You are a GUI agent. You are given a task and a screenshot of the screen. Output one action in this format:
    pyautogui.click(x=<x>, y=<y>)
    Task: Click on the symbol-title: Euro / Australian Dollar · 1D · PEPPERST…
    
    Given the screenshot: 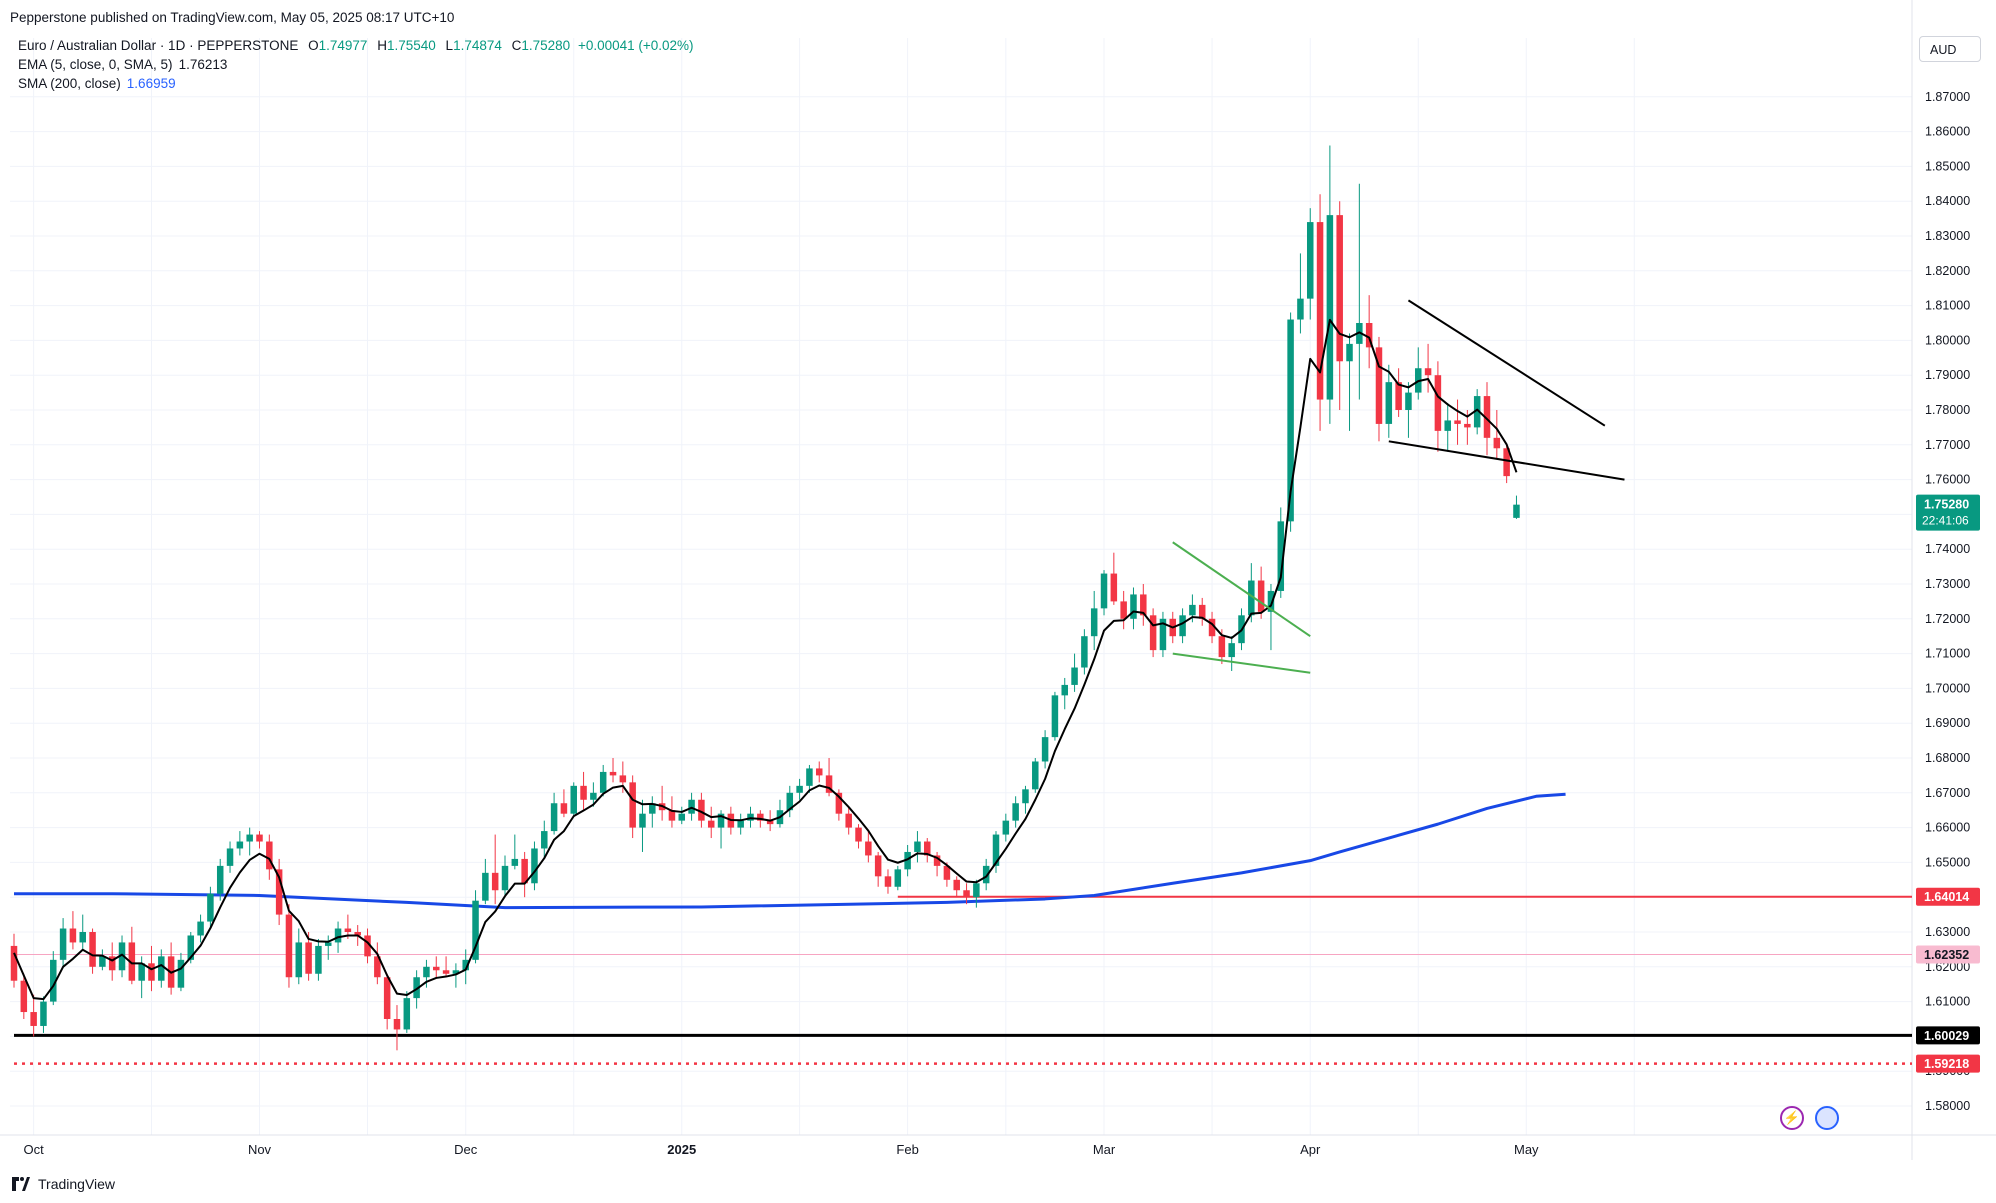 What is the action you would take?
    pyautogui.click(x=158, y=45)
    